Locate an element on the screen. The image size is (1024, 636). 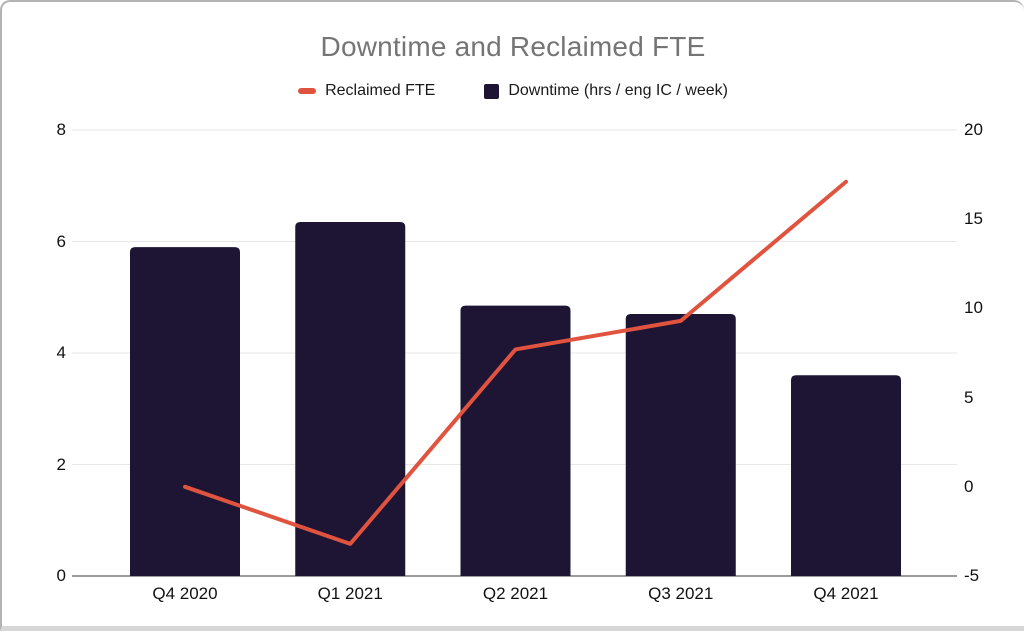
bar-q4-2020 is located at coordinates (185, 411).